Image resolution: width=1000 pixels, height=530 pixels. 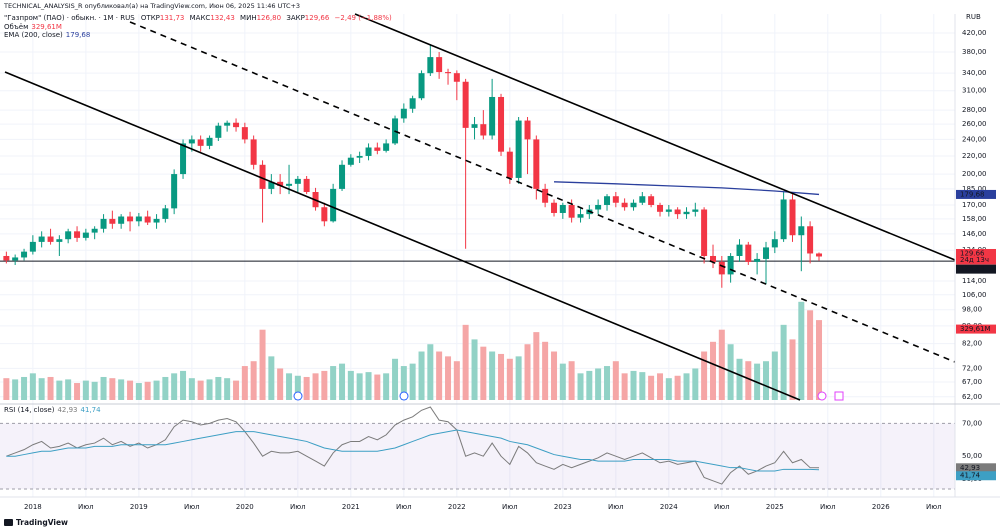 What do you see at coordinates (269, 18) in the screenshot?
I see `value: 126,80` at bounding box center [269, 18].